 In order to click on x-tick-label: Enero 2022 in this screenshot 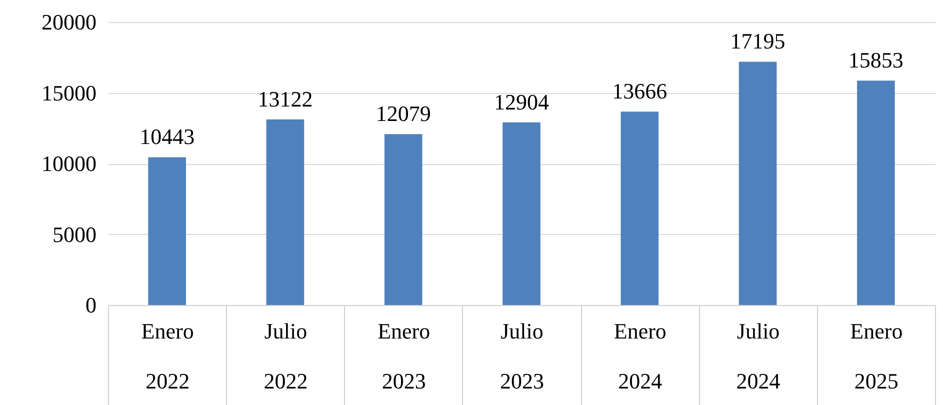, I will do `click(167, 356)`.